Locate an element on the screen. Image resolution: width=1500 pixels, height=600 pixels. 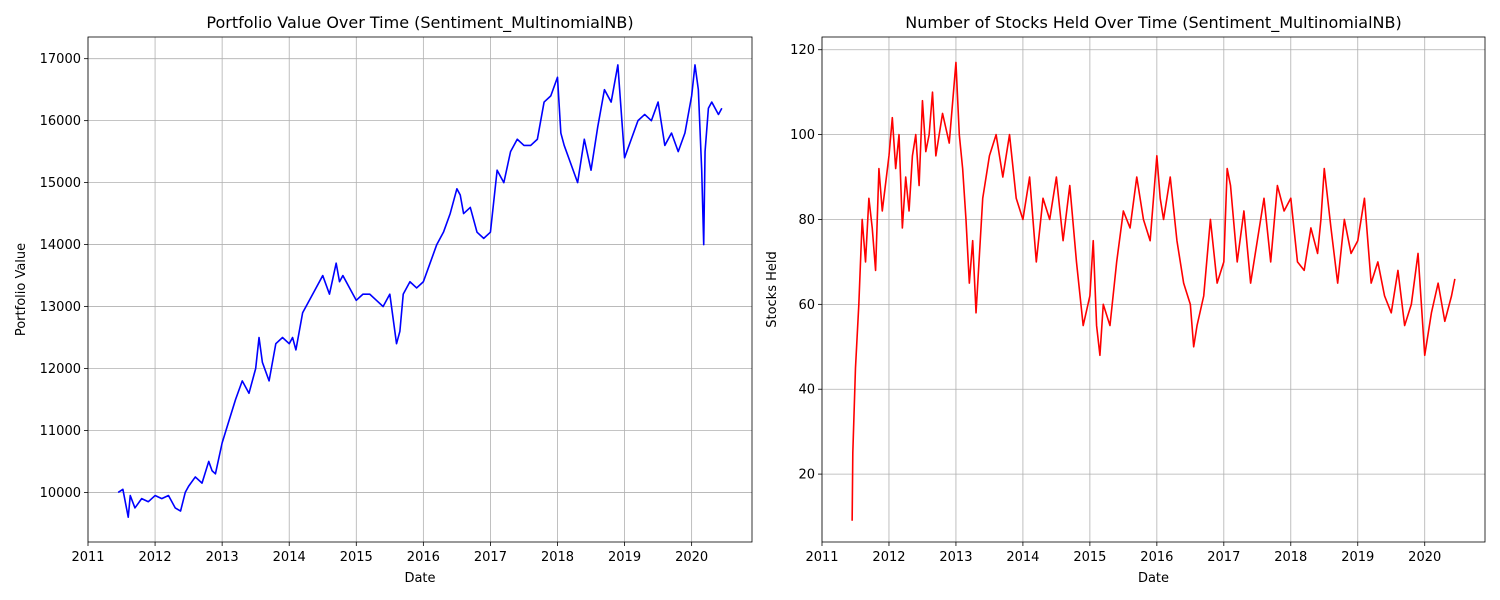
stocks-x-tick-label: 2012 is located at coordinates (888, 557).